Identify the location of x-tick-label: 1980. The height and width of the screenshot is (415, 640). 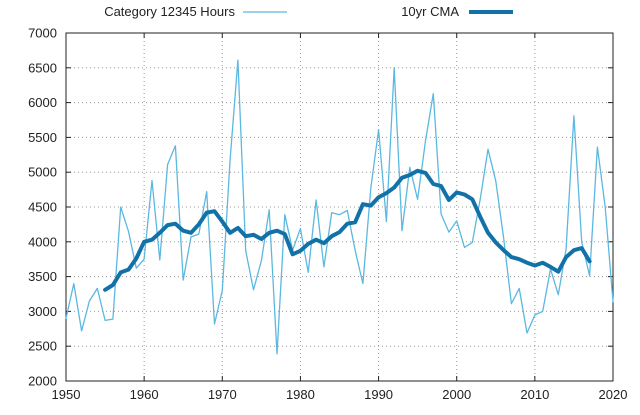
(300, 394).